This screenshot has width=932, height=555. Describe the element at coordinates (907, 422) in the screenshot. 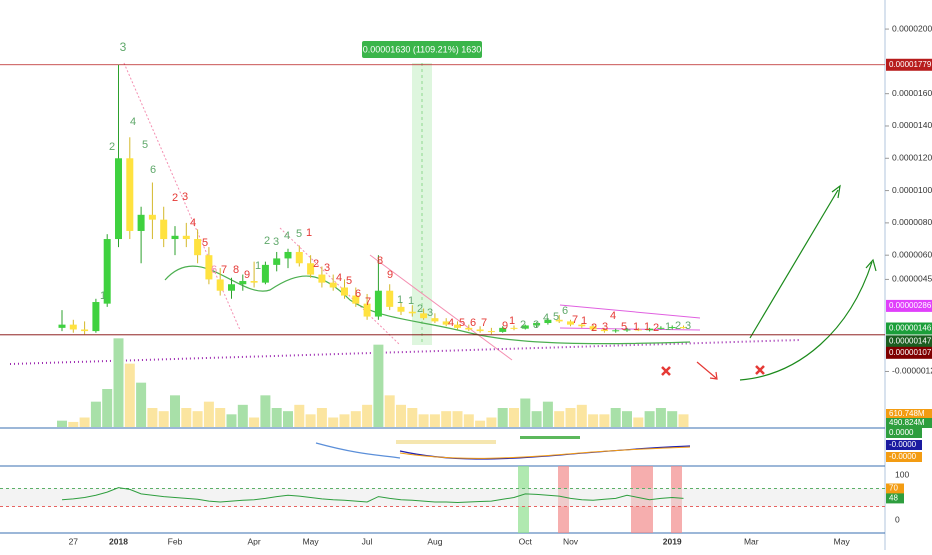

I see `volume-box-label: 490.824M` at that location.